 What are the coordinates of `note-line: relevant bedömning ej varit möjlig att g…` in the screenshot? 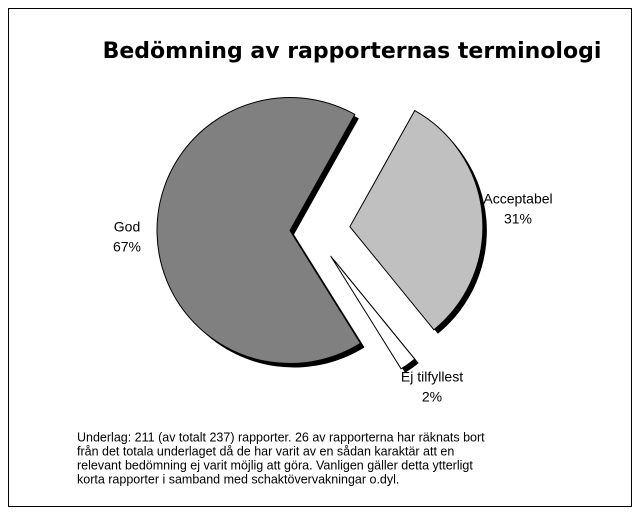 It's located at (275, 465).